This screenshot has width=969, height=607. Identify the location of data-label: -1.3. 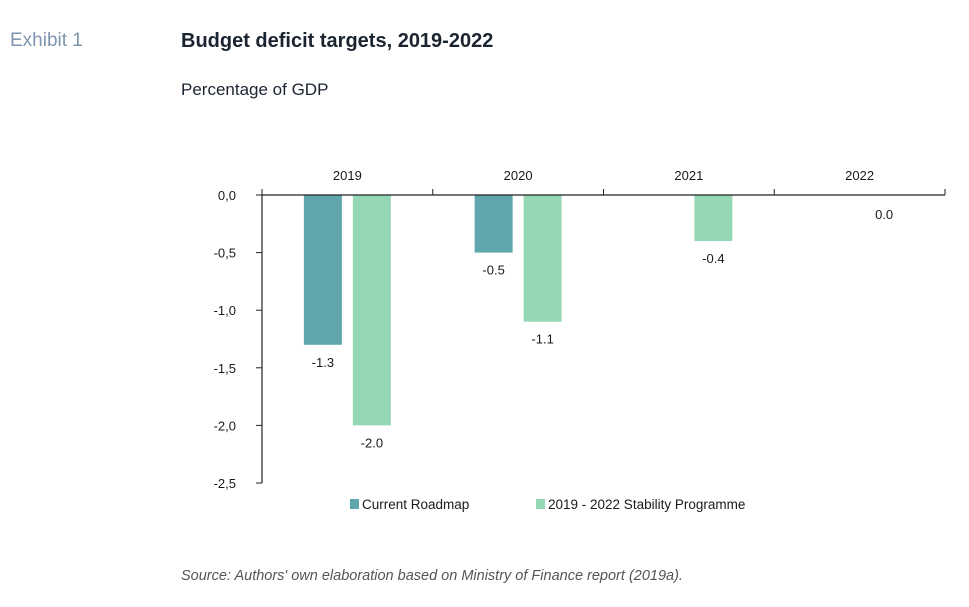
(323, 362).